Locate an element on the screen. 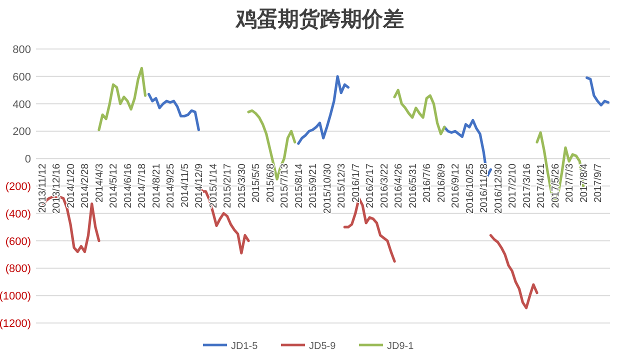 This screenshot has width=640, height=359. x-tick-label: 2015/1/14 is located at coordinates (214, 185).